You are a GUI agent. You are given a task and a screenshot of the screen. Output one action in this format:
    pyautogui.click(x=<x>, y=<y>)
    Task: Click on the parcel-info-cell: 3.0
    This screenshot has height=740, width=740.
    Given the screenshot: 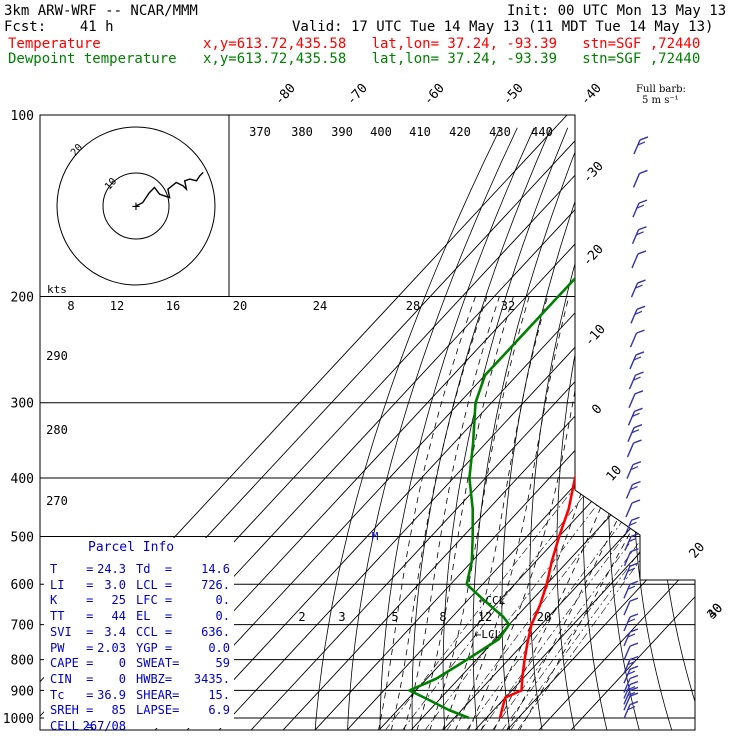 What is the action you would take?
    pyautogui.click(x=115, y=584)
    